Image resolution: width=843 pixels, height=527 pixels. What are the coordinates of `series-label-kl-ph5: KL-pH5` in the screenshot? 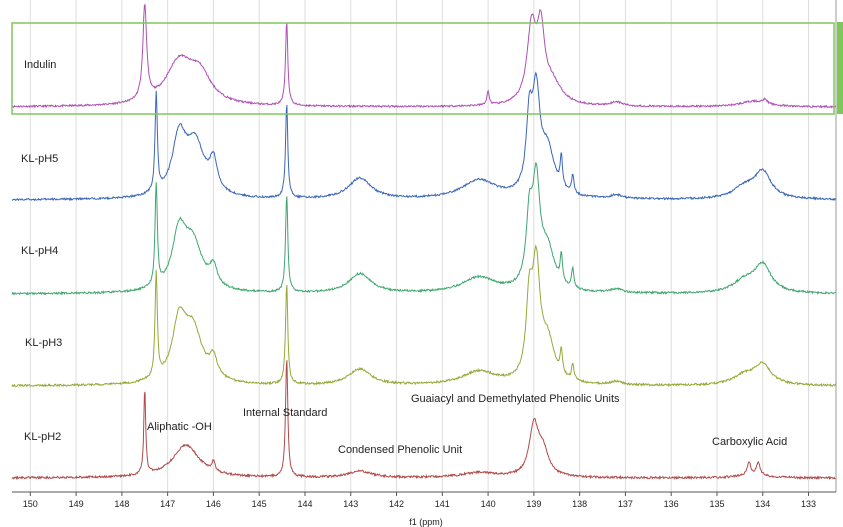 It's located at (39, 159).